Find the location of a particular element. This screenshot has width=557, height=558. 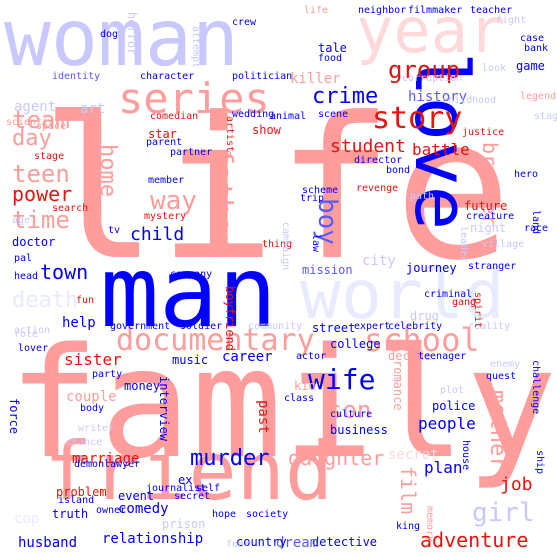

word-police: police is located at coordinates (454, 406).